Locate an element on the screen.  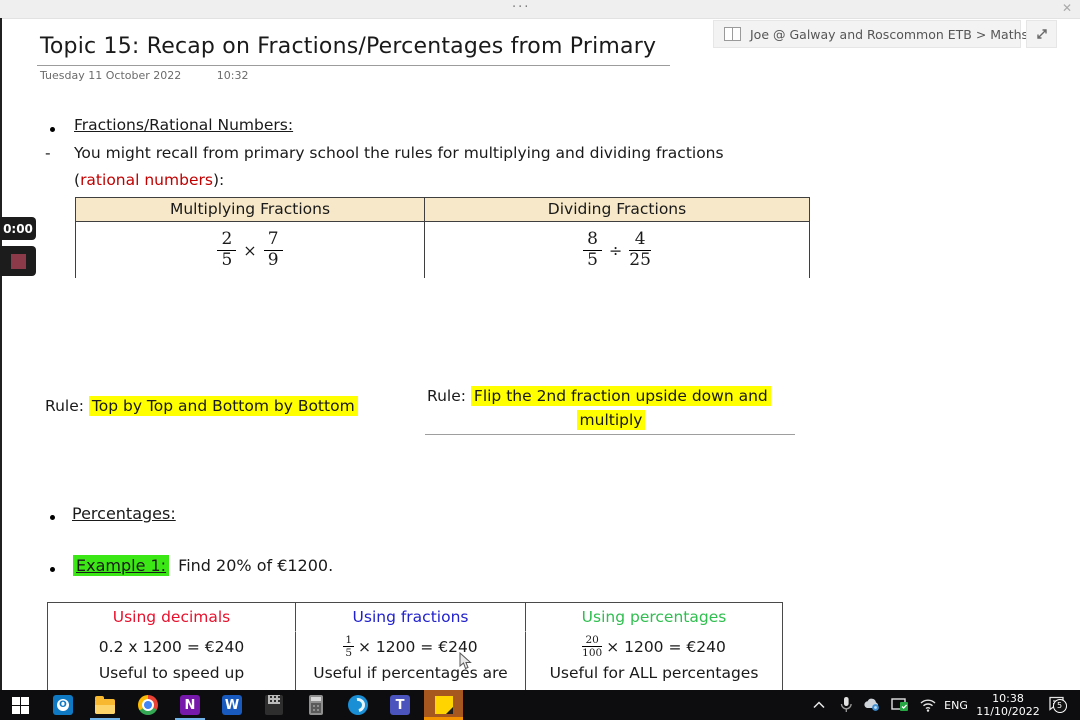
display-status-icon is located at coordinates (900, 705).